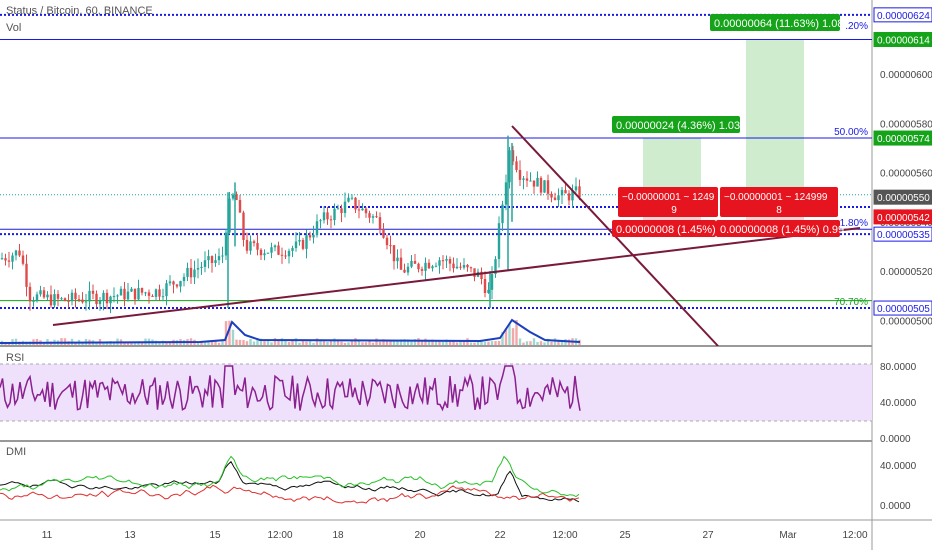 The image size is (932, 555). I want to click on dmi-pane, so click(290, 479).